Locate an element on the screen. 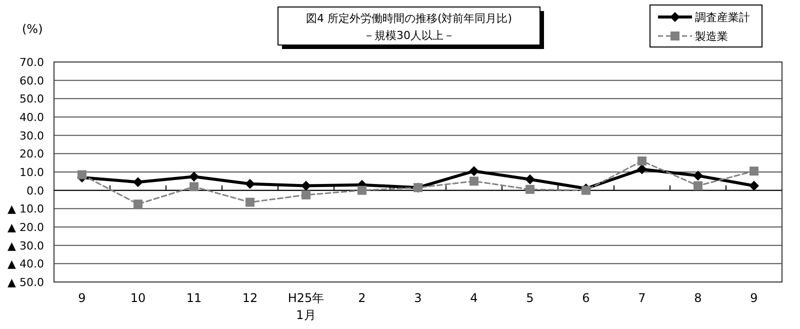 The height and width of the screenshot is (329, 800). x-tick-label: 2 is located at coordinates (362, 298).